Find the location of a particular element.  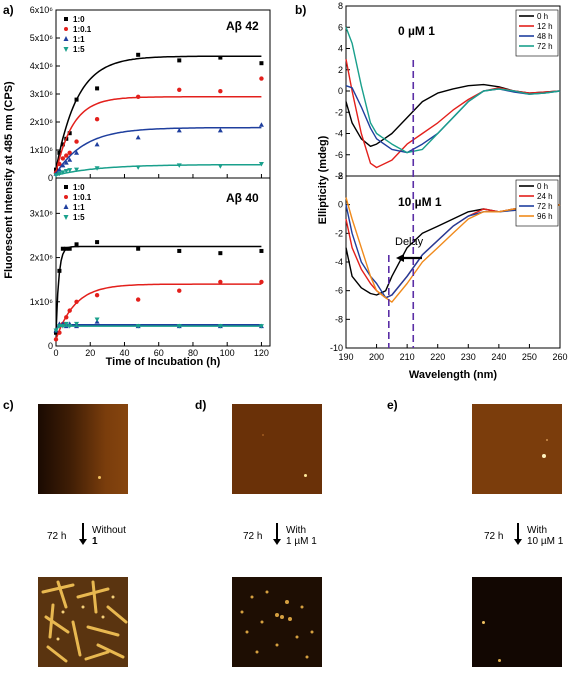

condition-e-line2: 10 µM 1 is located at coordinates (545, 541).